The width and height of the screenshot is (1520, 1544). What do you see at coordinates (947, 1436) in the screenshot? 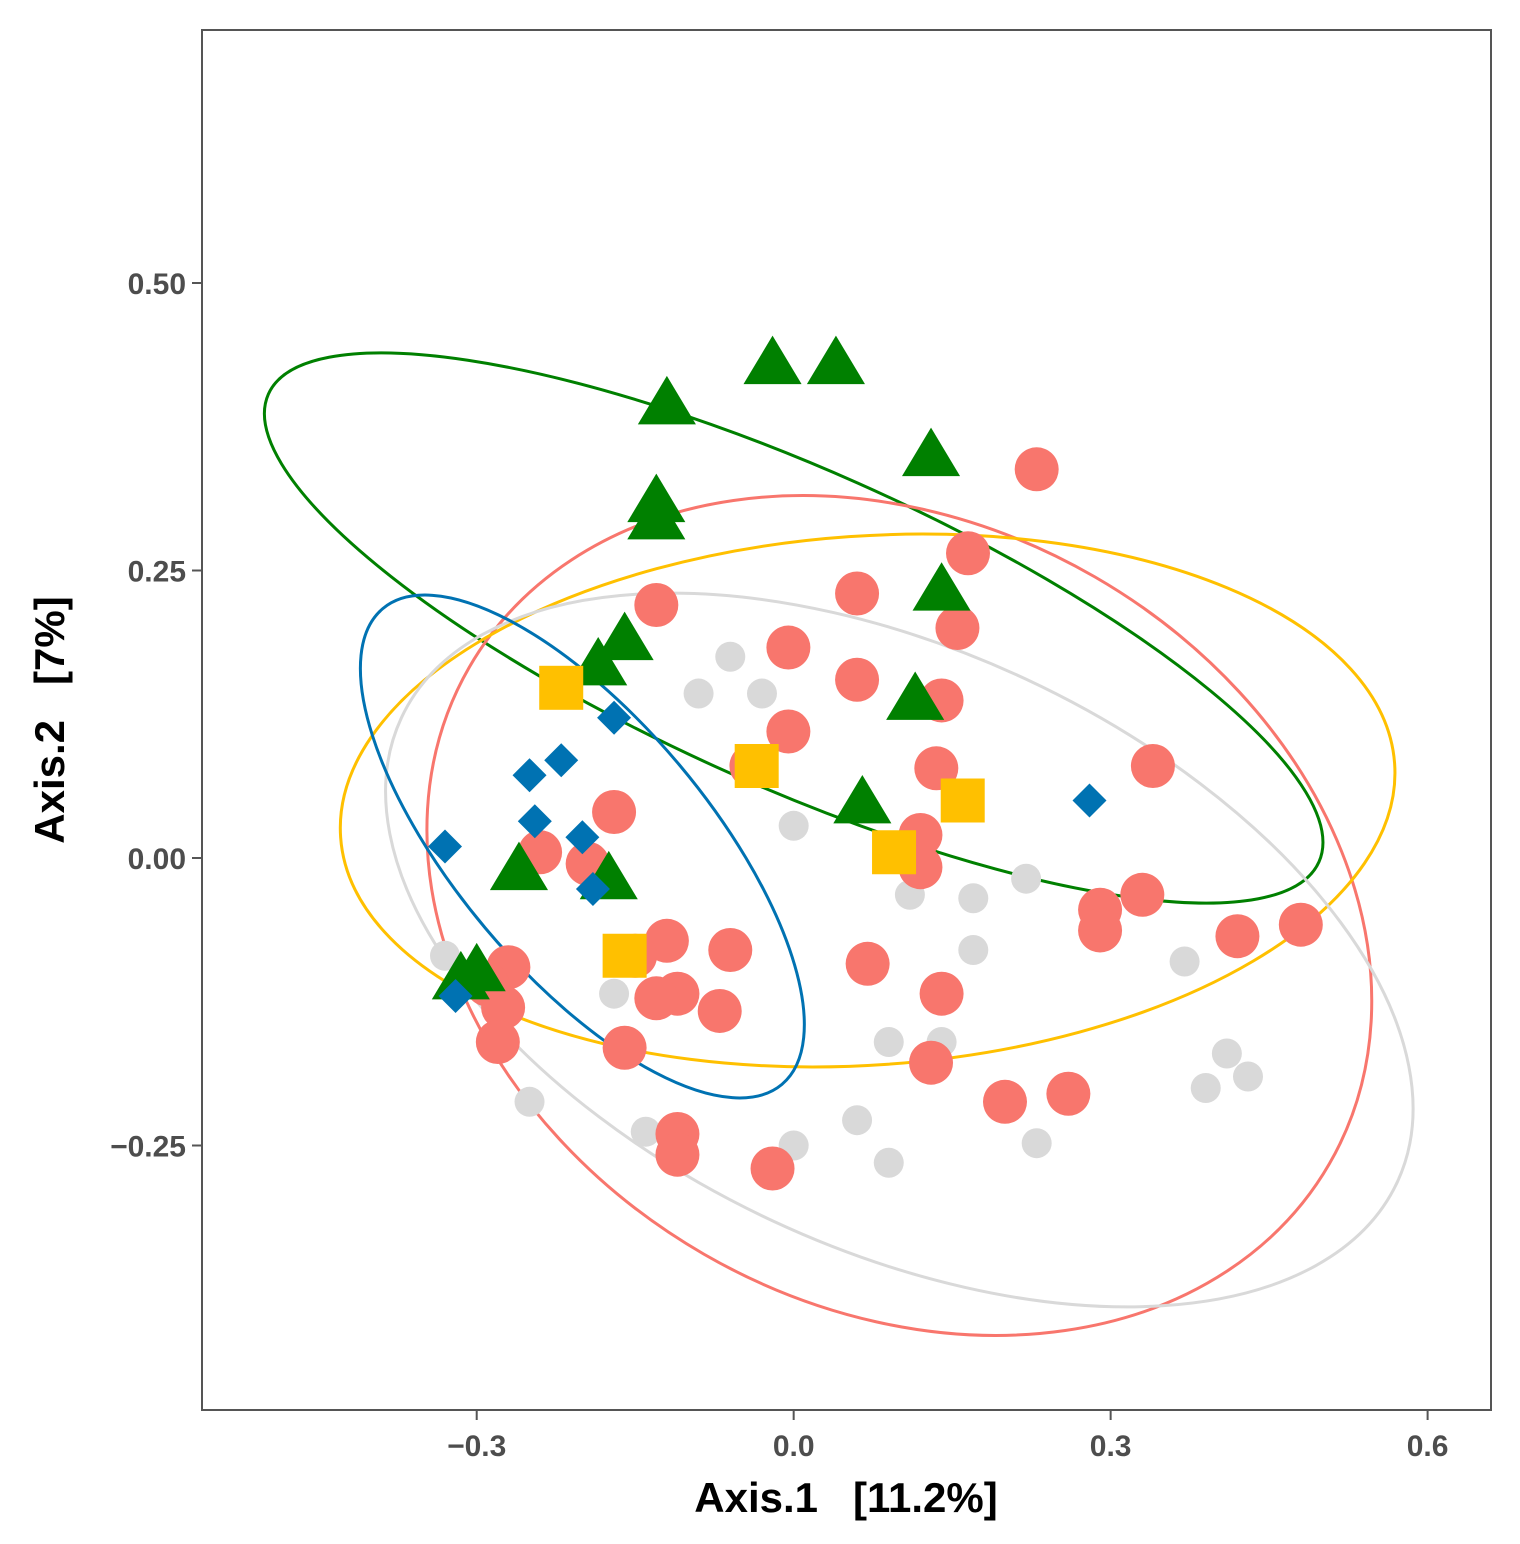
I see `x-axis: −0.3 0.0 0.3 0.6` at bounding box center [947, 1436].